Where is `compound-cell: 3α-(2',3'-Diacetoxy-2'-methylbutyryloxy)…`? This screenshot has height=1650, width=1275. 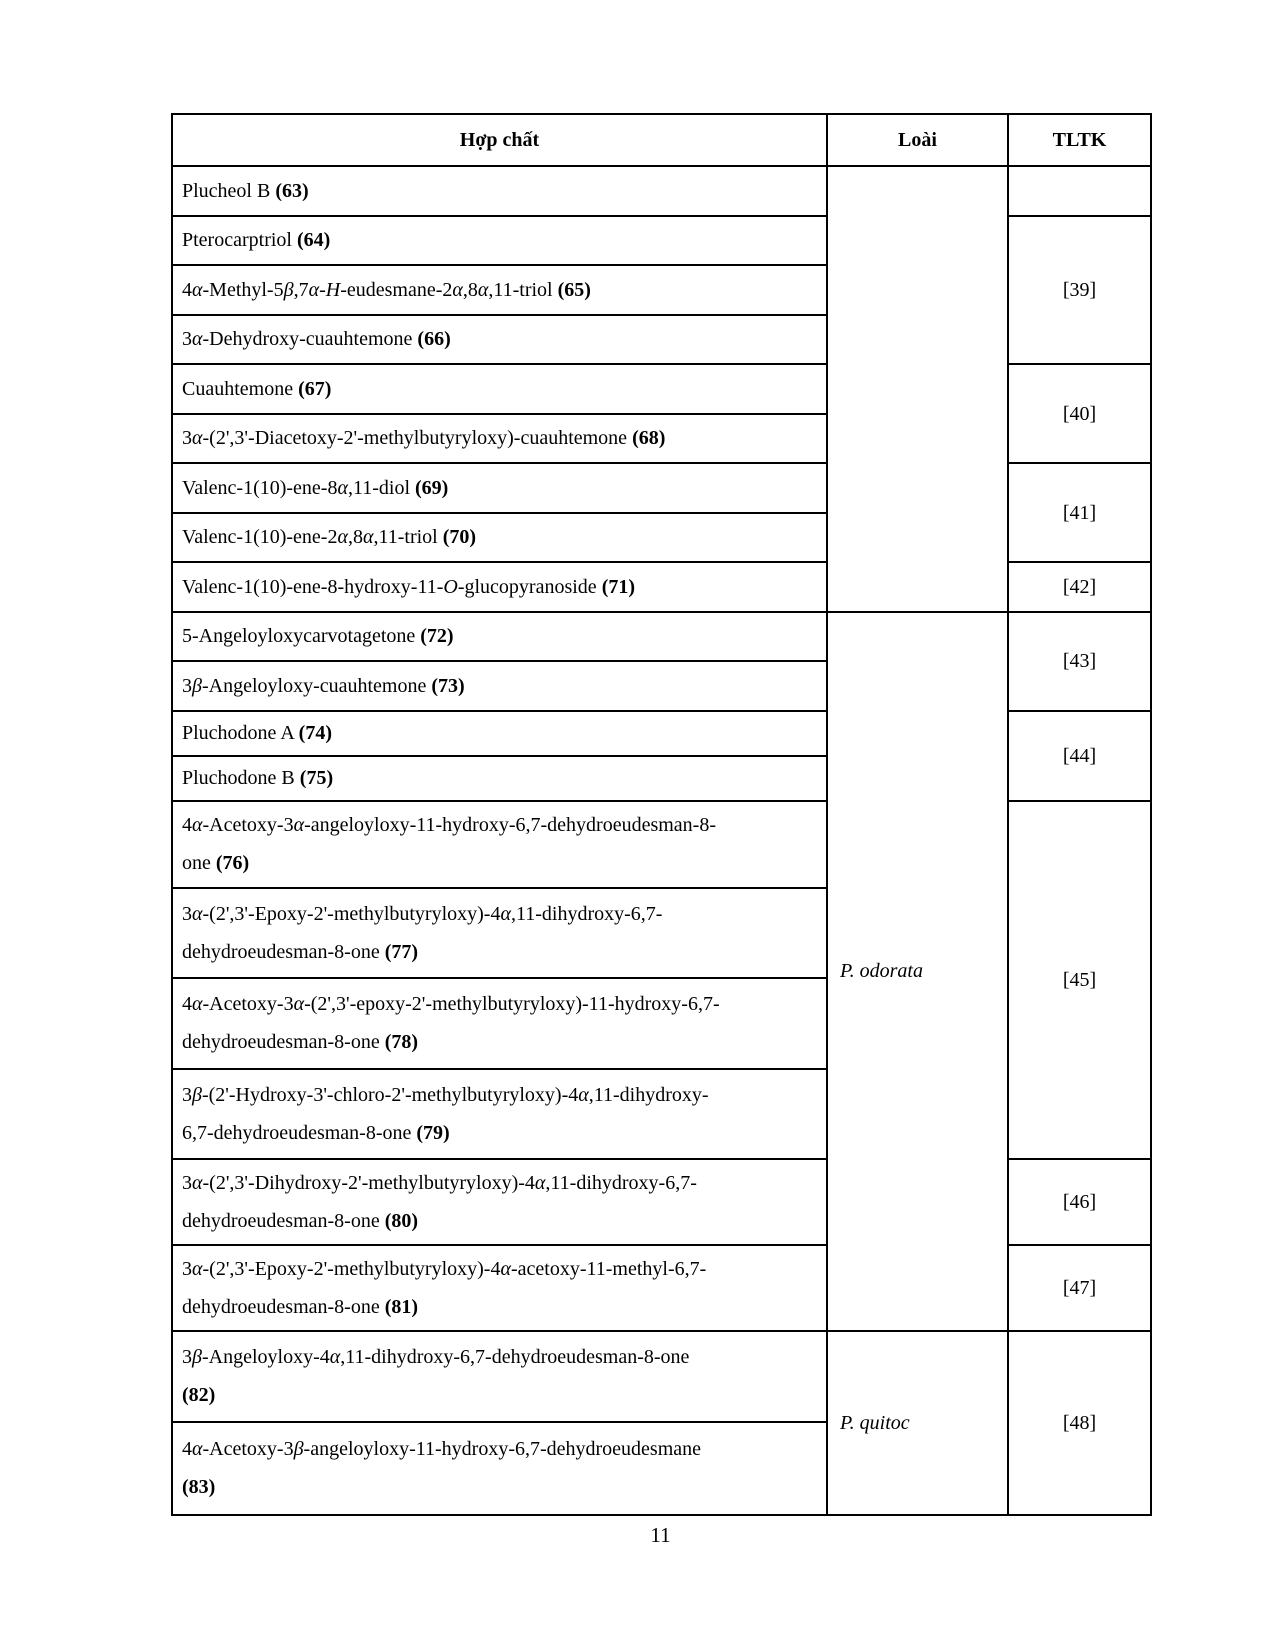 compound-cell: 3α-(2',3'-Diacetoxy-2'-methylbutyryloxy)… is located at coordinates (499, 438).